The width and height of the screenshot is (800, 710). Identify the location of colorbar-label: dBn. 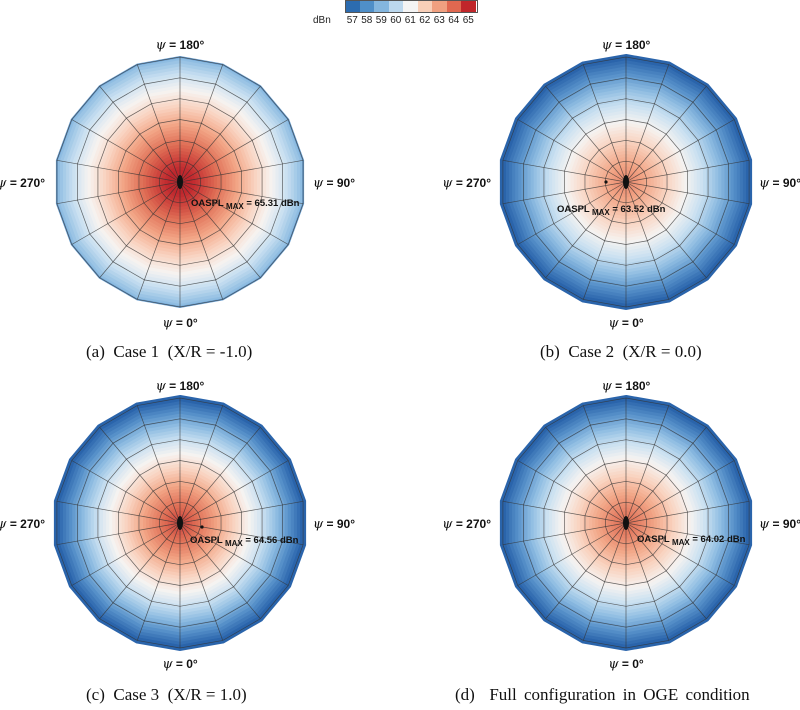
(322, 20).